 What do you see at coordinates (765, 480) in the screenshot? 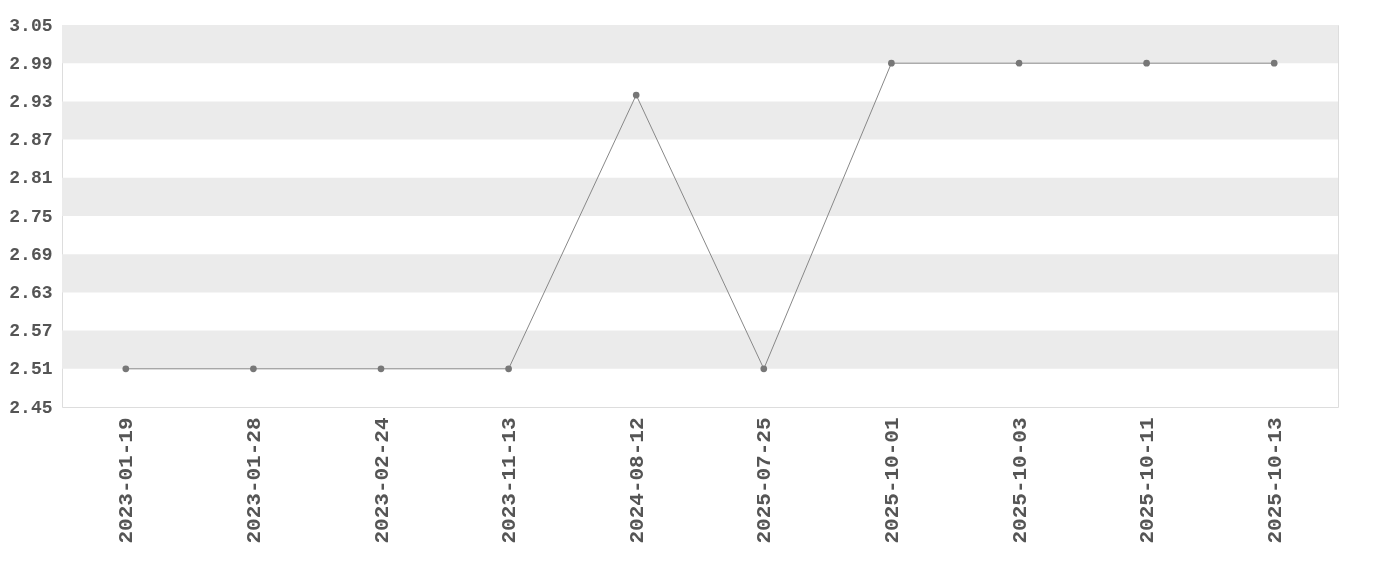
I see `x-tick-label: 2025-07-25` at bounding box center [765, 480].